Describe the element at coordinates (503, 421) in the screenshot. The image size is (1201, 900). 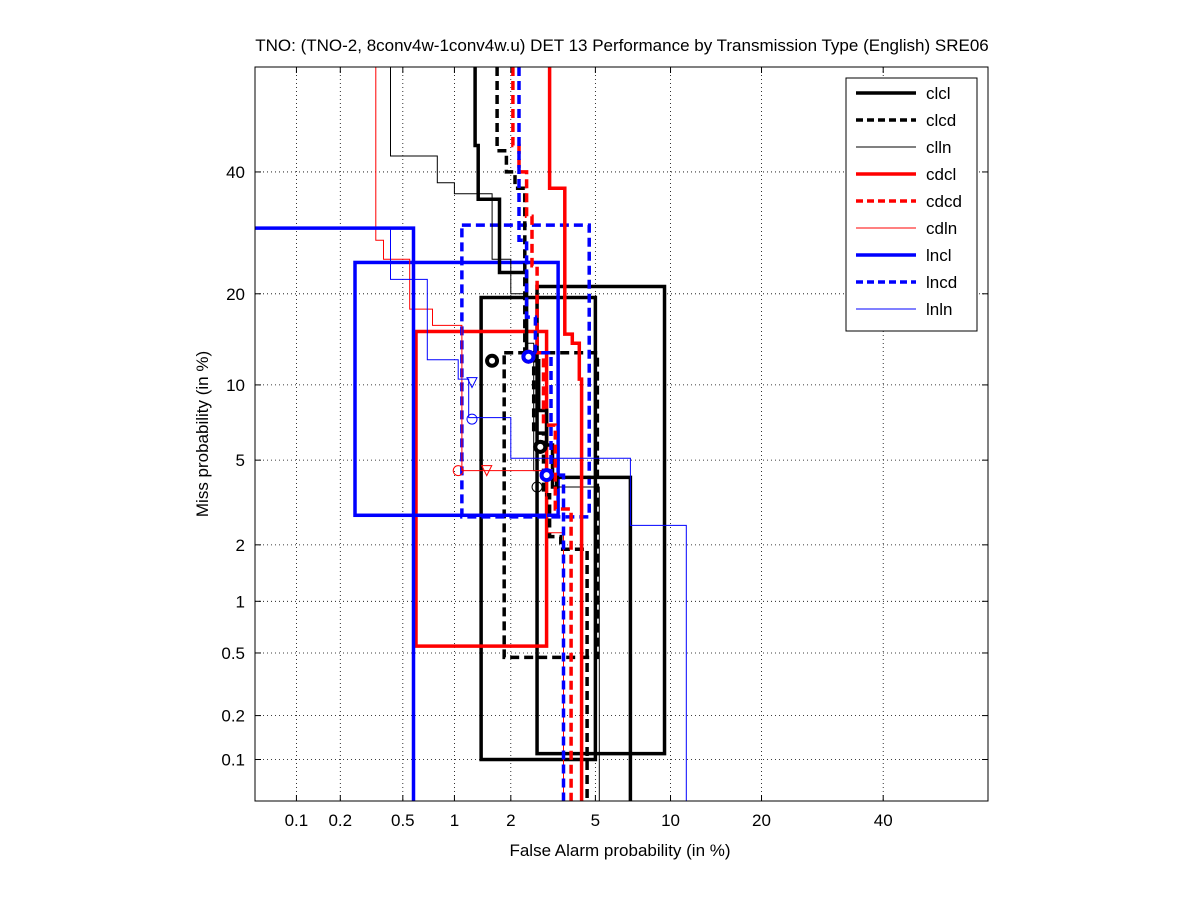
I see `operating-point-markers` at that location.